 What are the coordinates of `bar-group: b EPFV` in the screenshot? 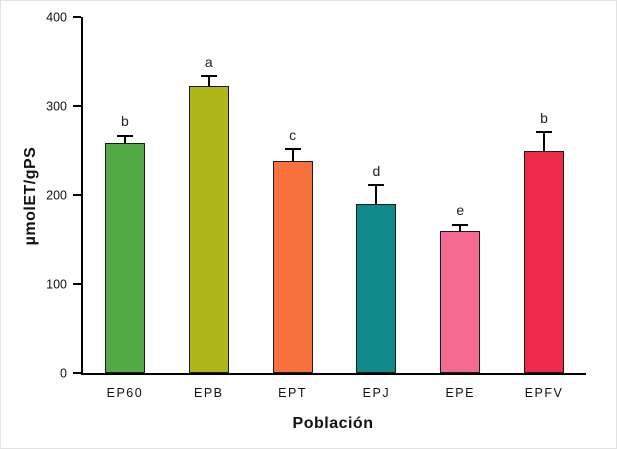 It's located at (544, 208).